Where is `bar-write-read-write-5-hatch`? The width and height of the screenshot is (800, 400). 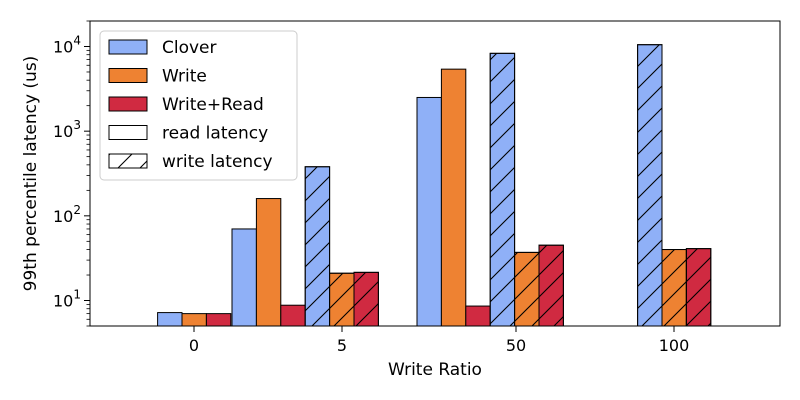
bar-write-read-write-5-hatch is located at coordinates (366, 299).